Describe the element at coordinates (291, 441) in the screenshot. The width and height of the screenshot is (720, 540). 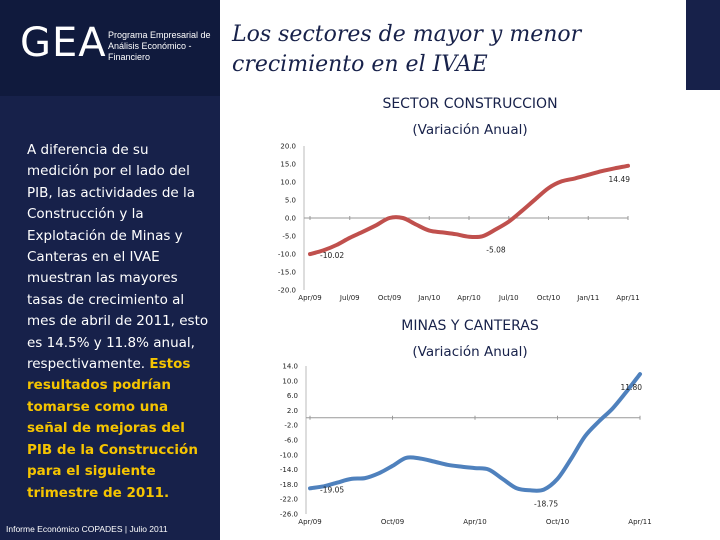
I see `mining-y-tick: -6.0` at that location.